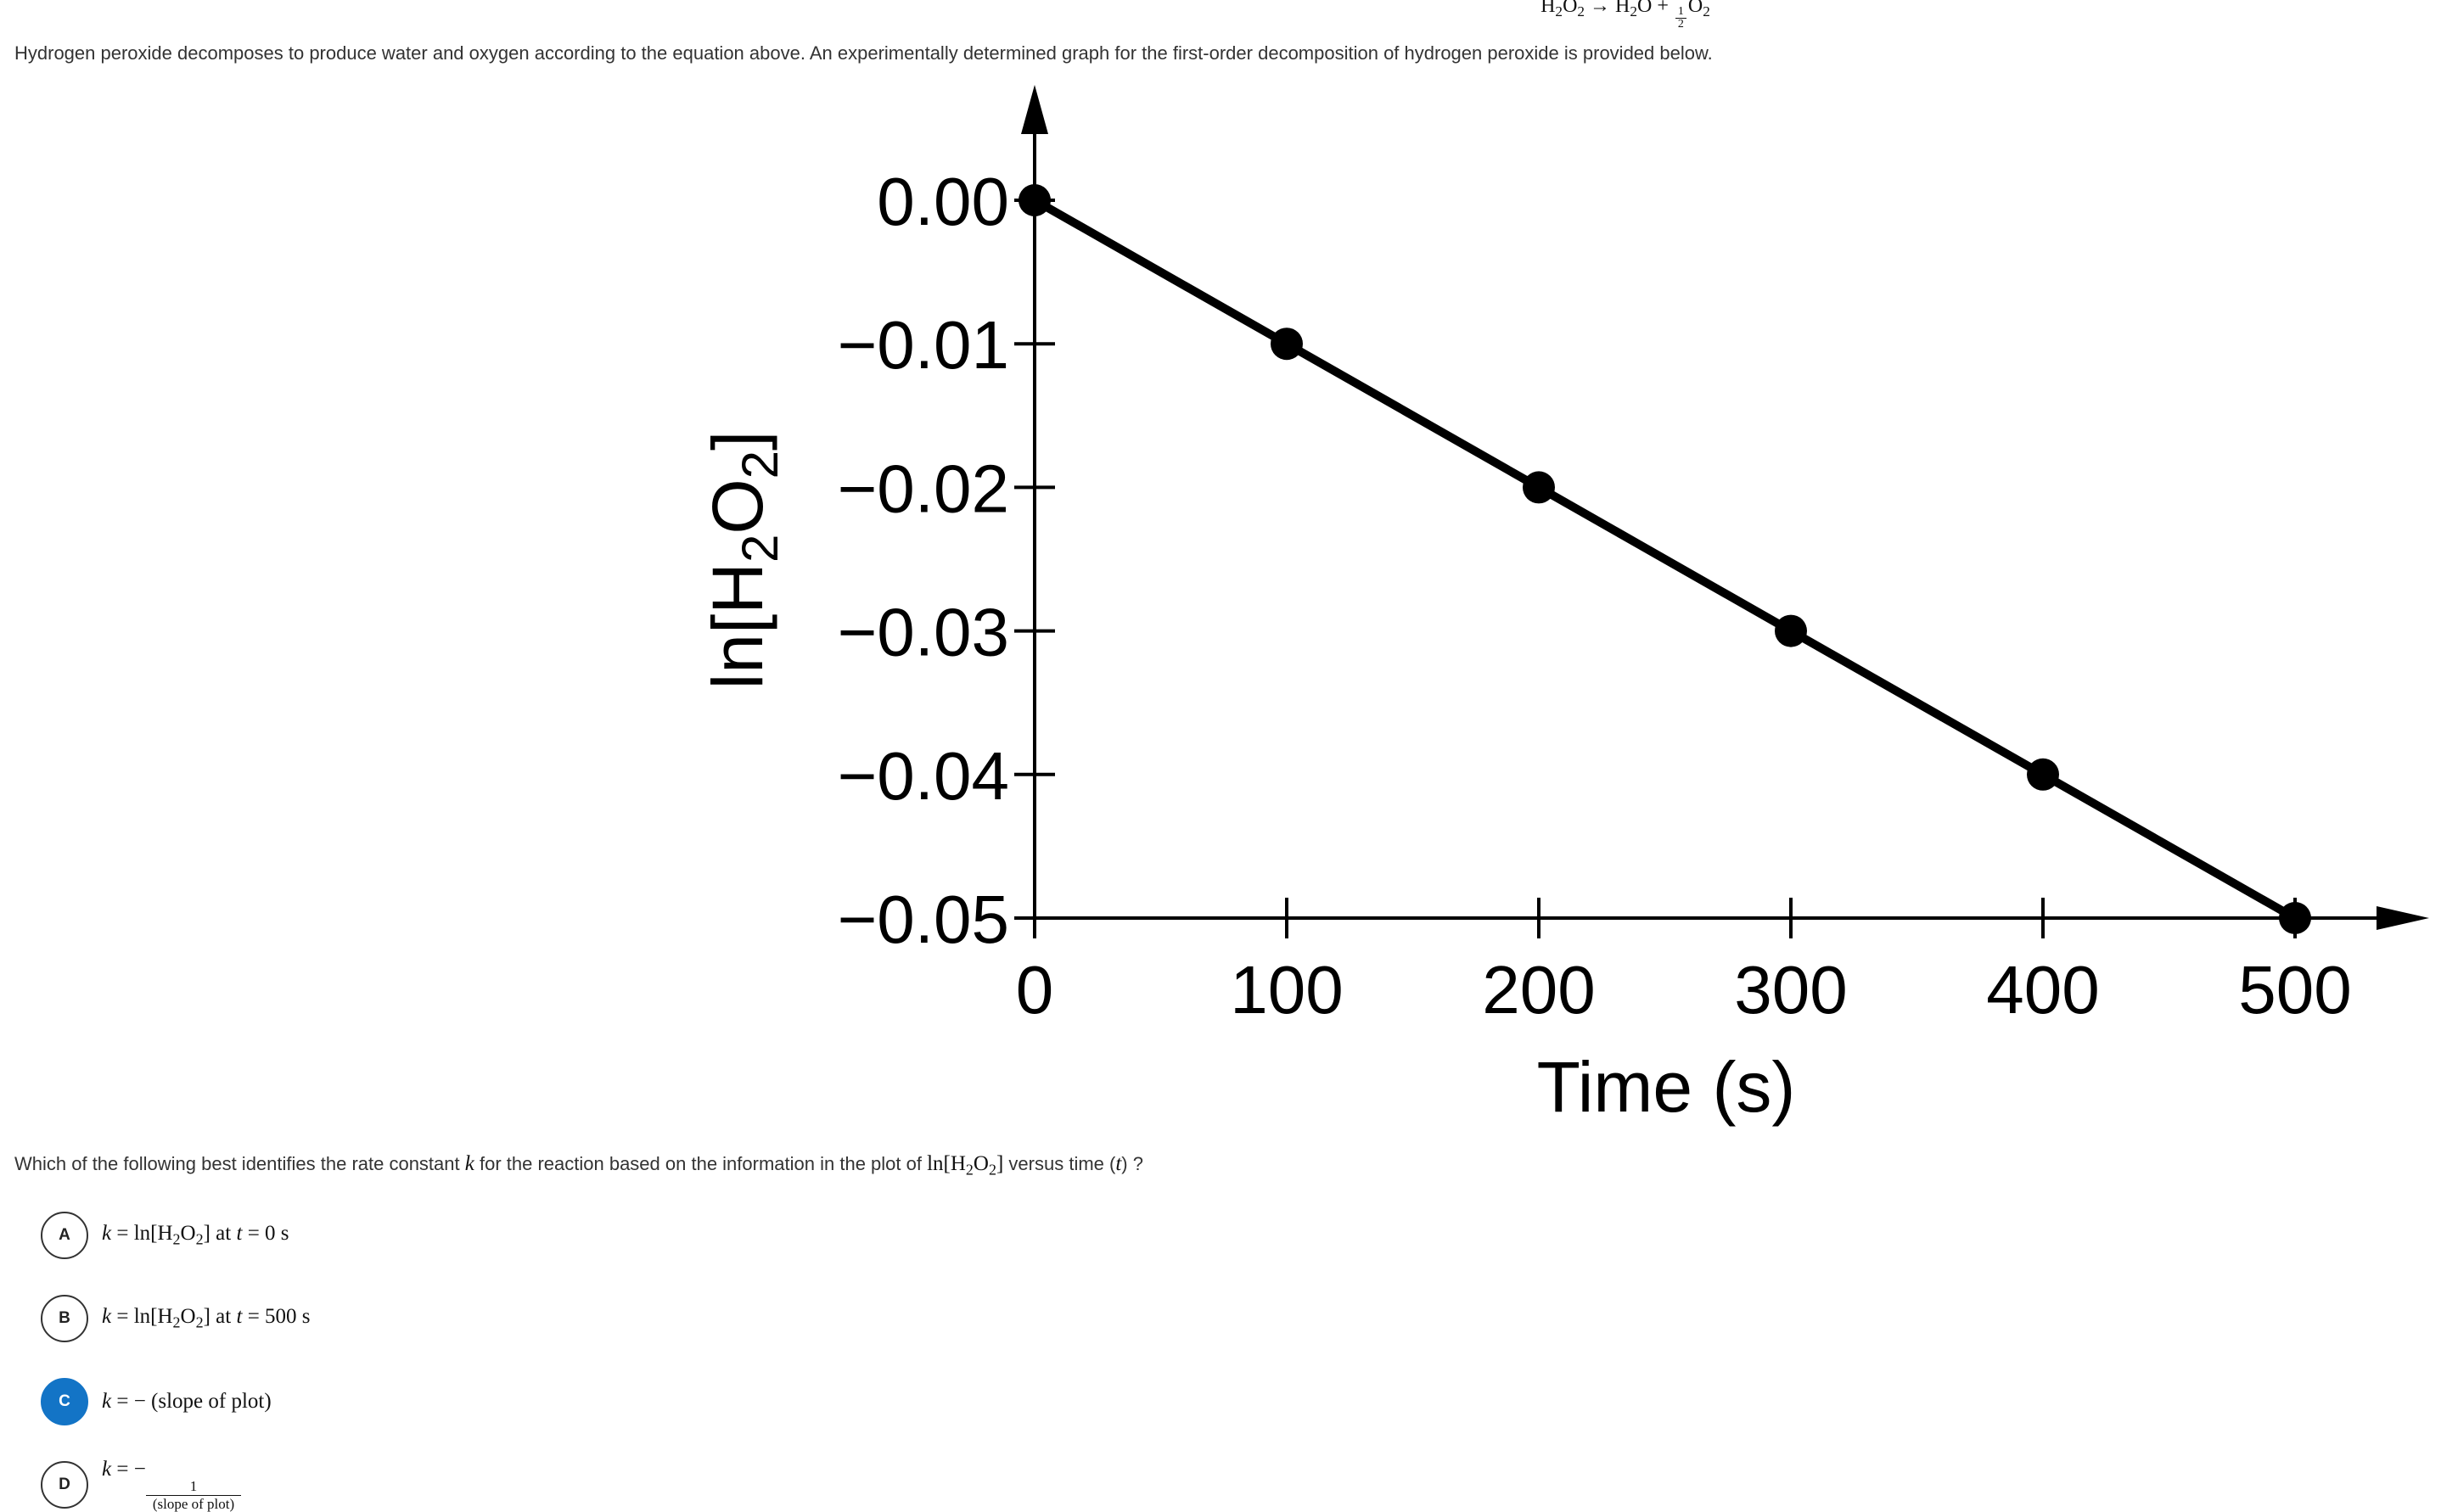 The image size is (2458, 1512). What do you see at coordinates (923, 776) in the screenshot?
I see `y-tick-label: −0.04` at bounding box center [923, 776].